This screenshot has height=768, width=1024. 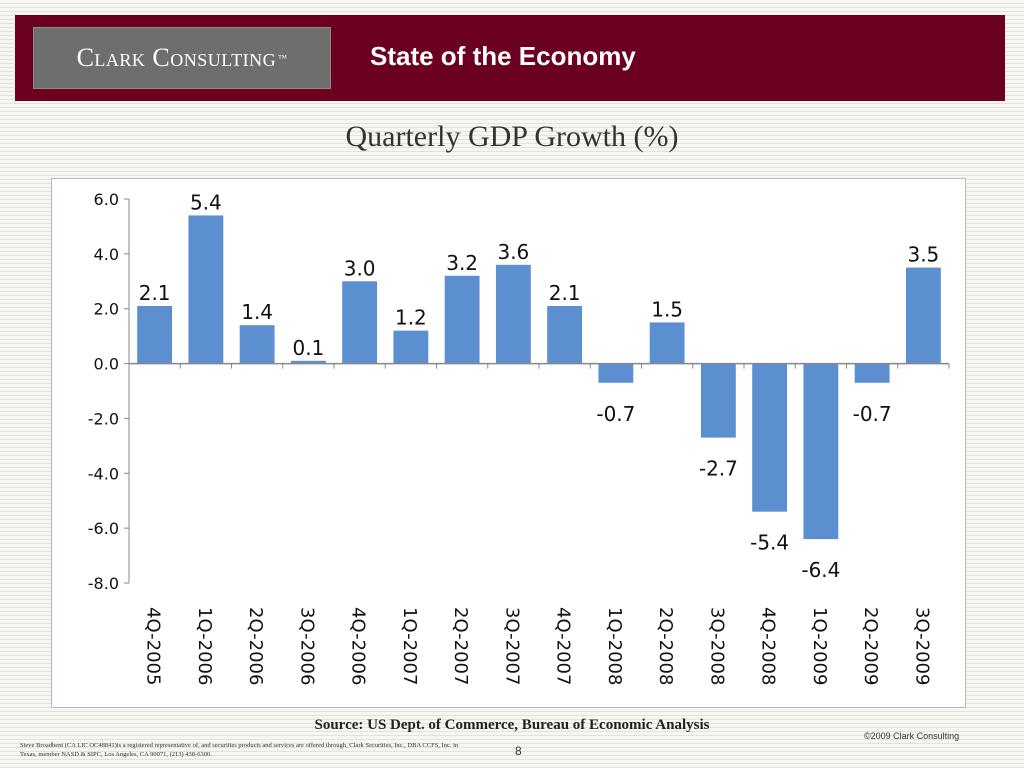 What do you see at coordinates (103, 473) in the screenshot?
I see `y-tick-label: -4.0` at bounding box center [103, 473].